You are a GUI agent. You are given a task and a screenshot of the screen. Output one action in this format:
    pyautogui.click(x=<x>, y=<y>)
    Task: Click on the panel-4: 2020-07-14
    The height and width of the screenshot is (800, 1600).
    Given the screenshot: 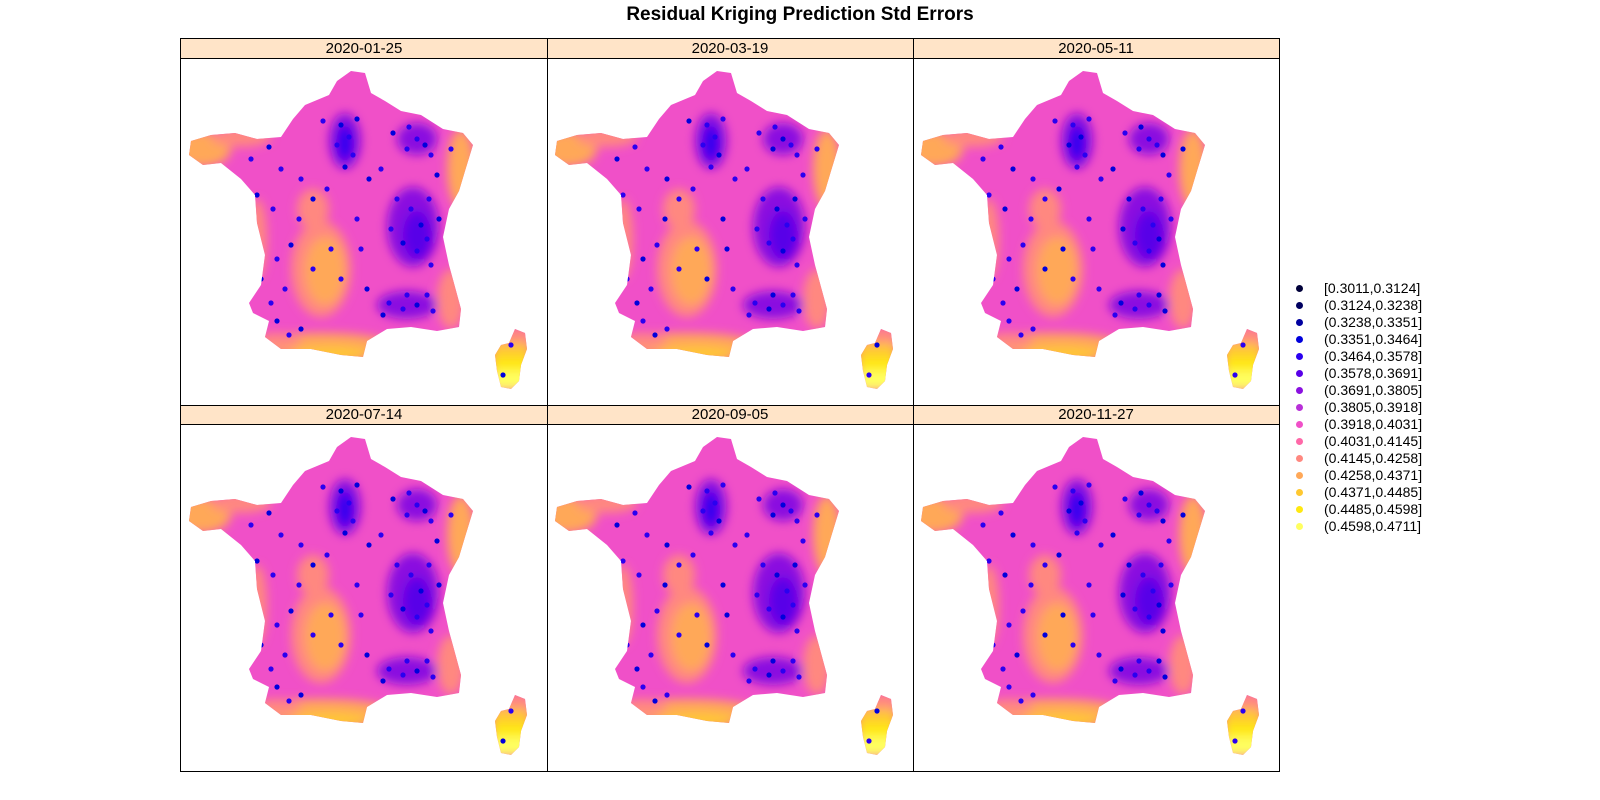 What is the action you would take?
    pyautogui.click(x=364, y=588)
    